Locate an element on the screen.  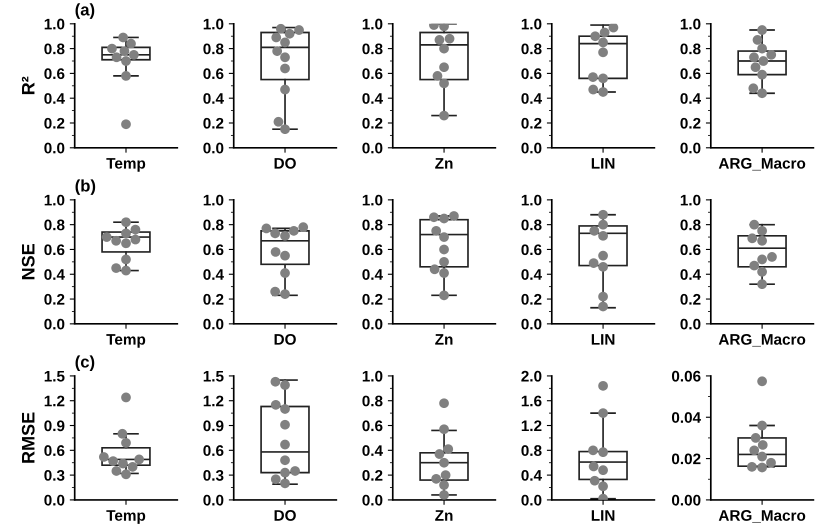
y-tick-label: 1.5 is located at coordinates (214, 376).